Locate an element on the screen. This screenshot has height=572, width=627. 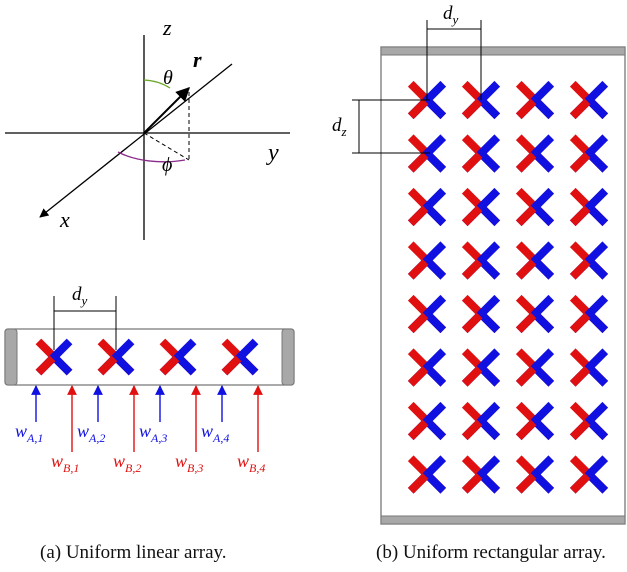
ura-element-r8-c4 is located at coordinates (589, 474).